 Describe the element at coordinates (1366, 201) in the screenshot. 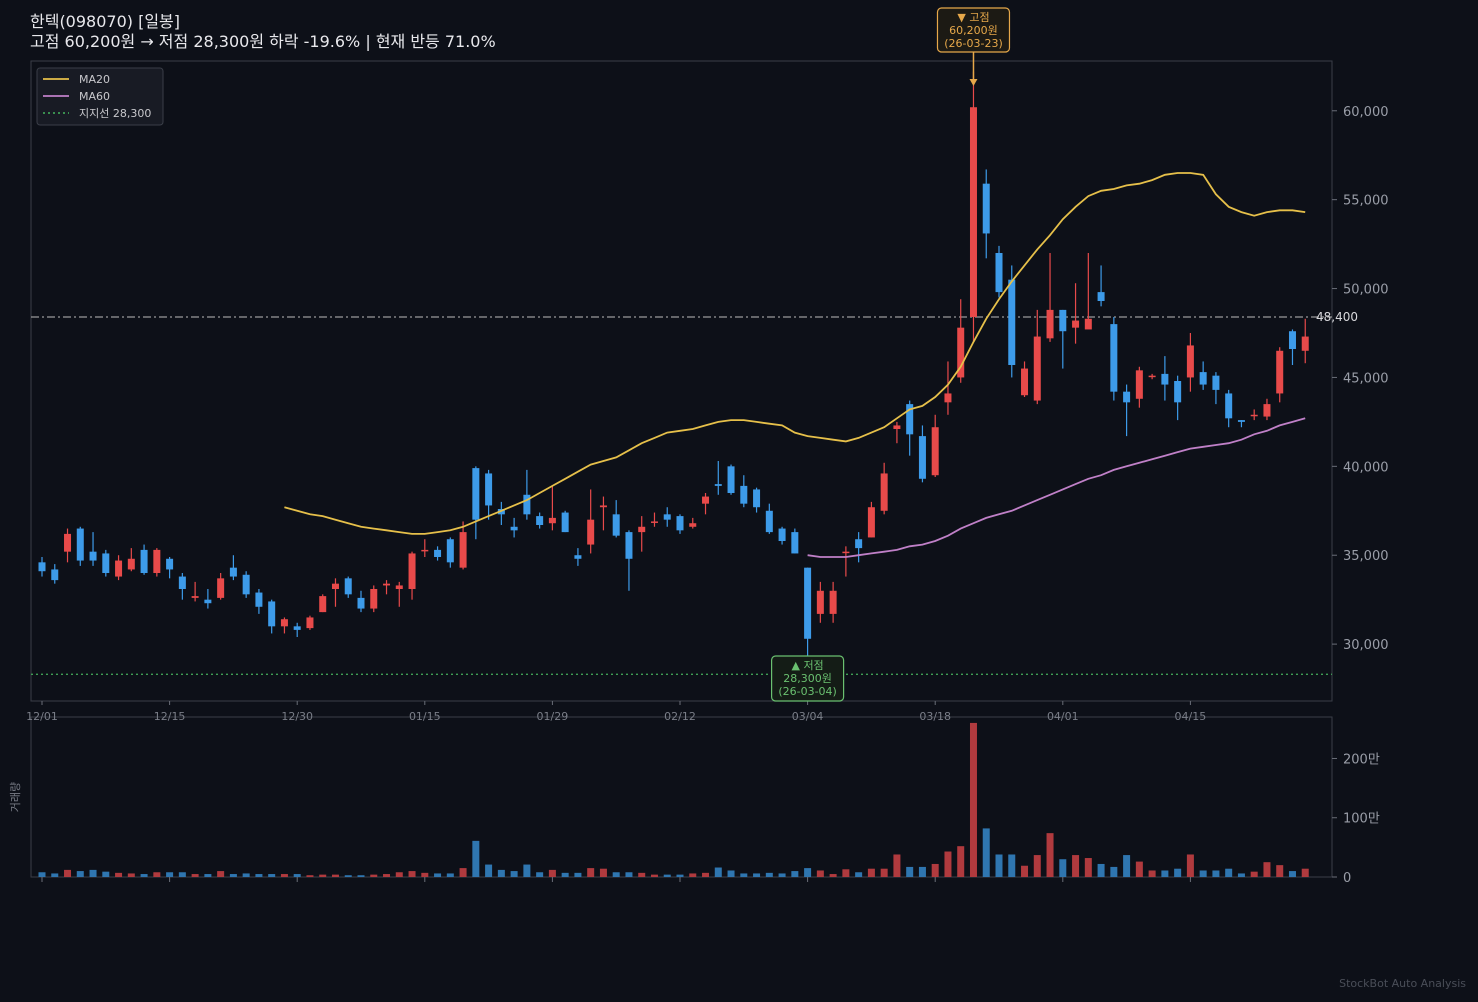

I see `price-y-tick-label: 55,000` at that location.